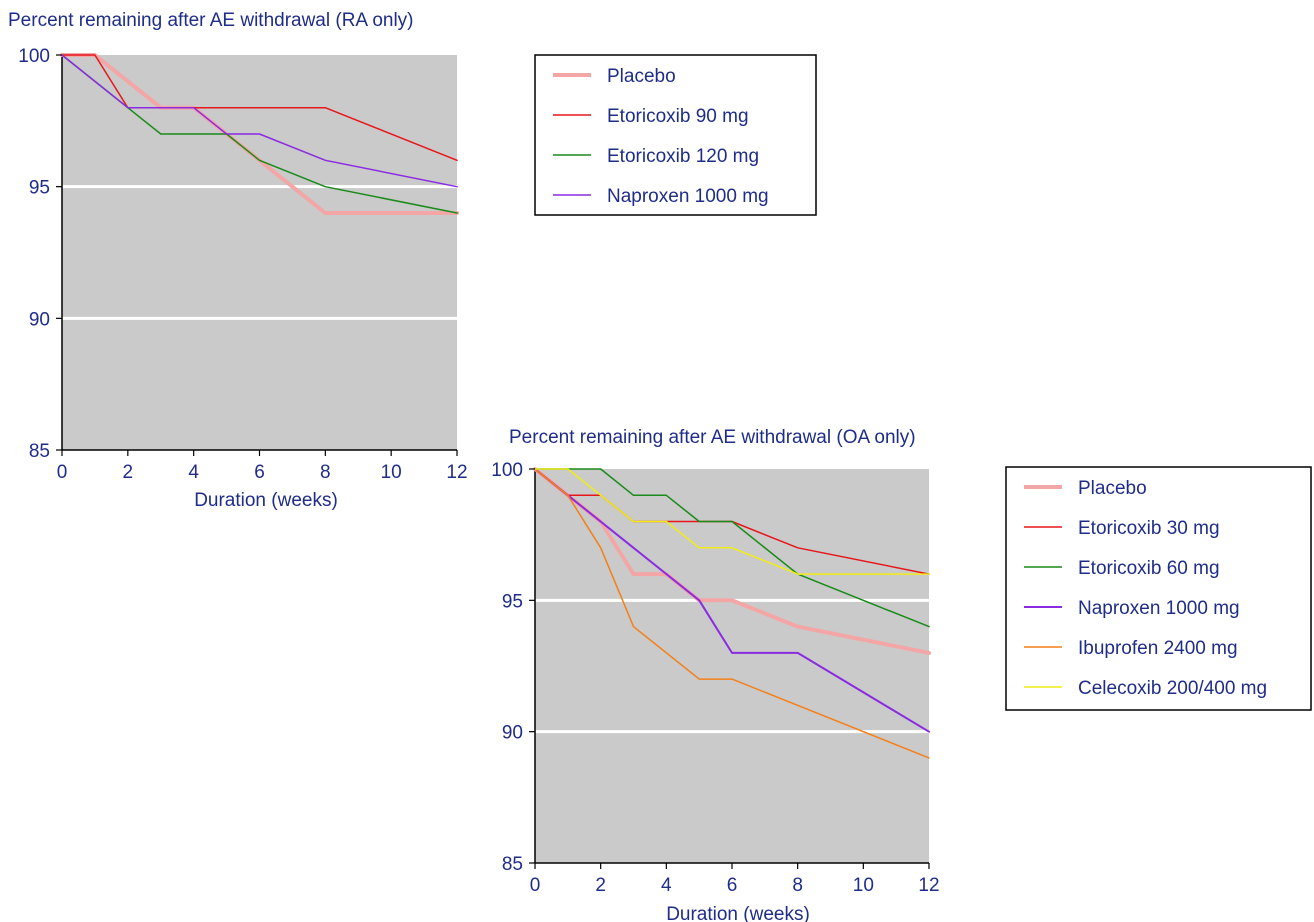 The width and height of the screenshot is (1314, 922). Describe the element at coordinates (666, 885) in the screenshot. I see `oa-x-tick-label: 4` at that location.